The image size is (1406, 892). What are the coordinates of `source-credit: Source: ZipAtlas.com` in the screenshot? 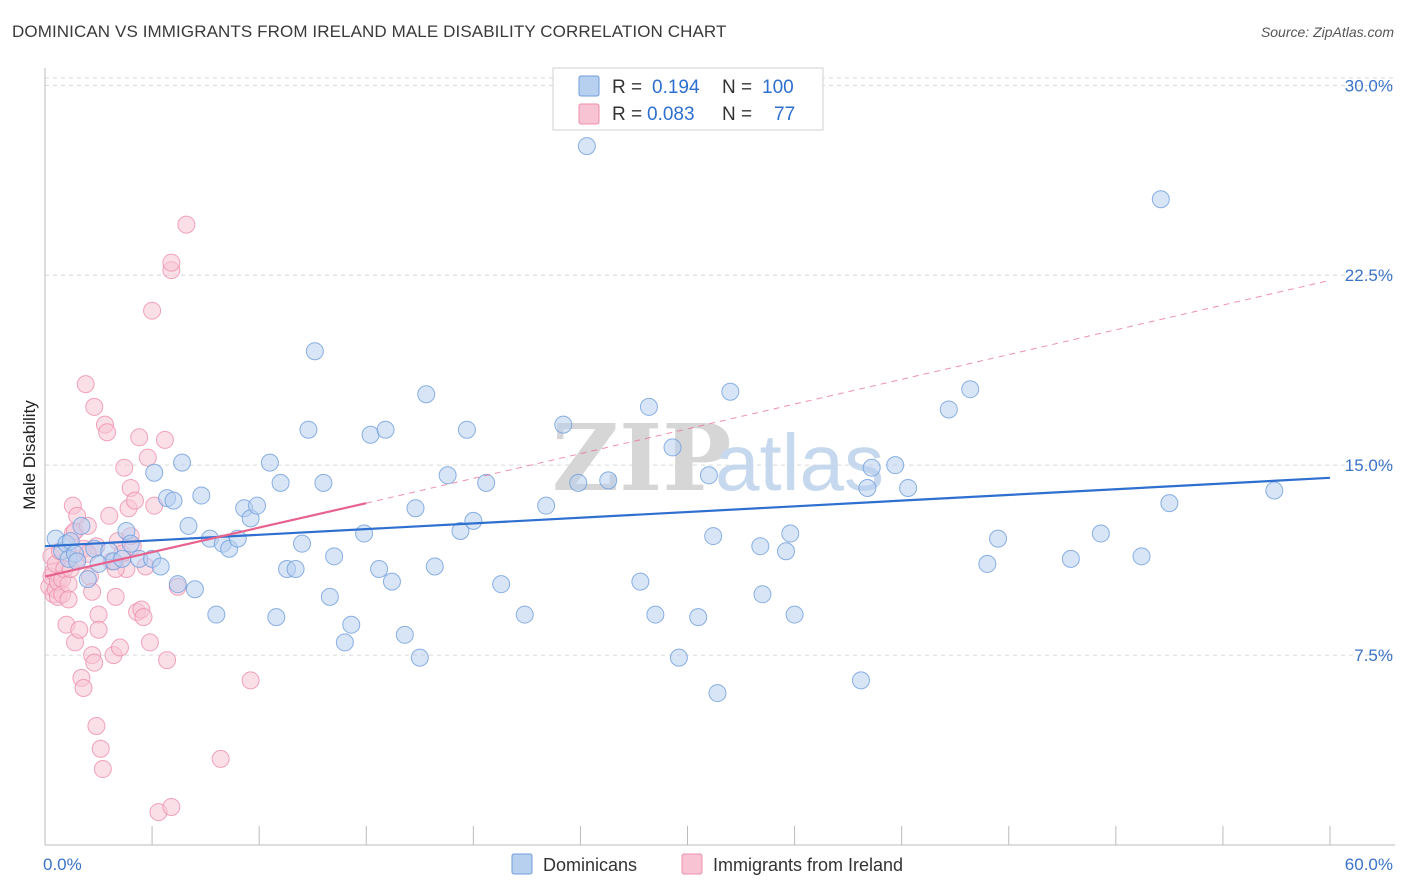 It's located at (1327, 32).